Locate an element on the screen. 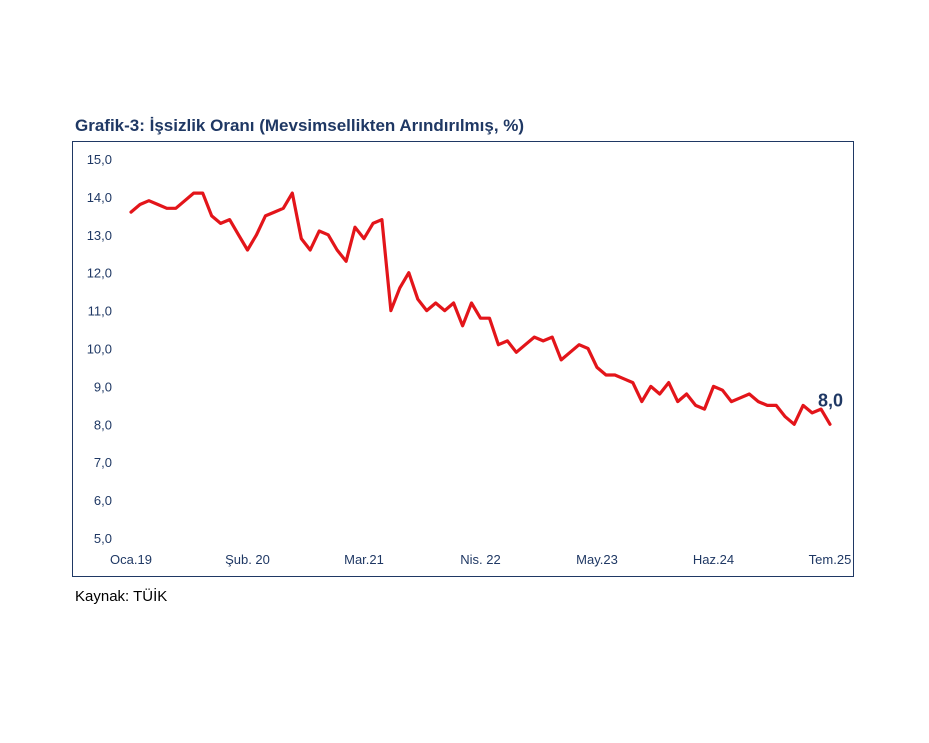  source-note: Kaynak: TÜİK is located at coordinates (121, 596).